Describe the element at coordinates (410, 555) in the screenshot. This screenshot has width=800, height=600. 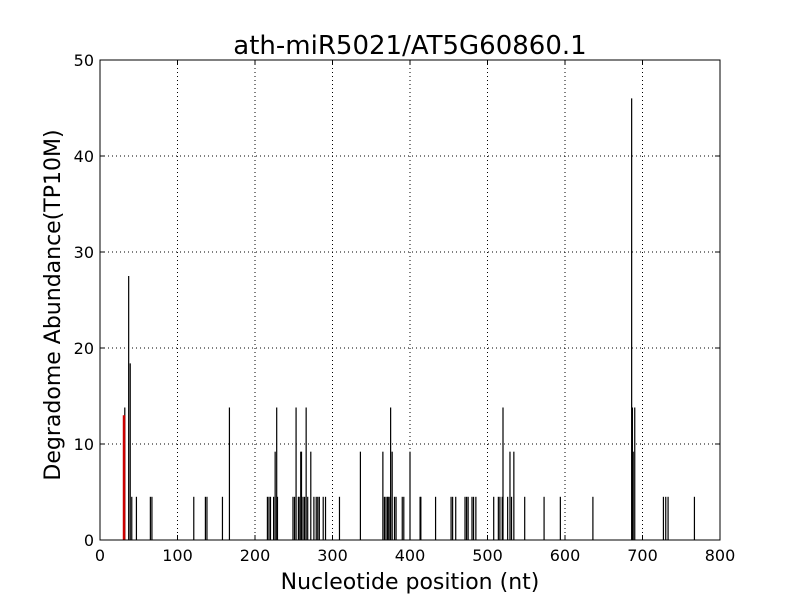
I see `x-tick-label: 400` at that location.